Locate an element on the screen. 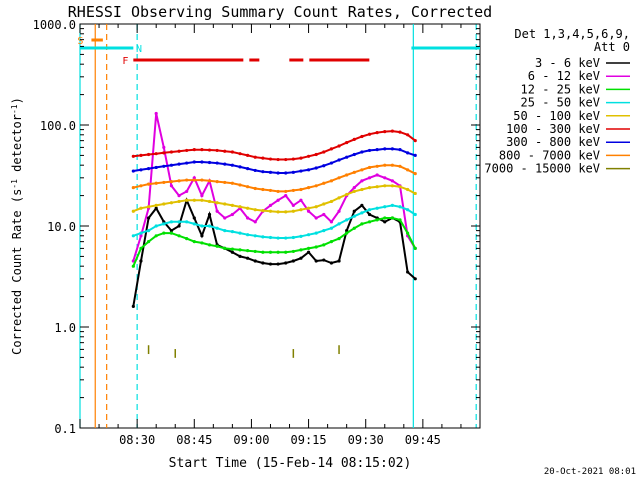 Image resolution: width=640 pixels, height=480 pixels. legend-header-detectors: Det 1,3,4,5,6,9, is located at coordinates (572, 34).